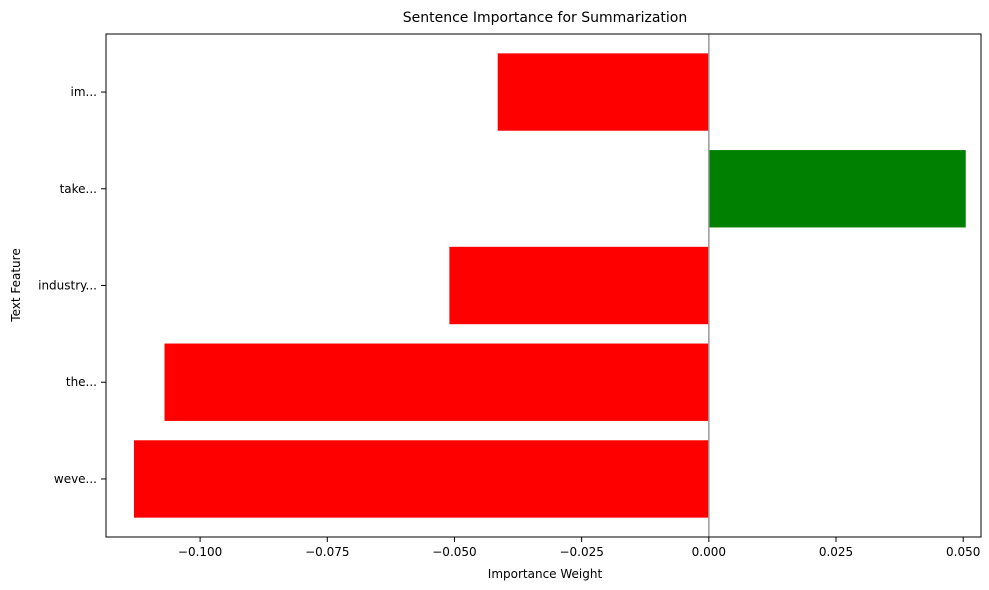 The image size is (989, 590). Describe the element at coordinates (200, 552) in the screenshot. I see `x-tick-label: −0.100` at that location.